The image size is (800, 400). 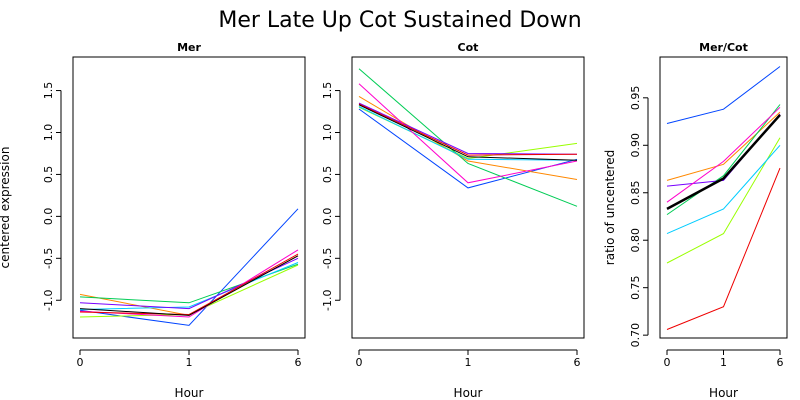 What do you see at coordinates (635, 240) in the screenshot?
I see `y-tick-label: 0.80` at bounding box center [635, 240].